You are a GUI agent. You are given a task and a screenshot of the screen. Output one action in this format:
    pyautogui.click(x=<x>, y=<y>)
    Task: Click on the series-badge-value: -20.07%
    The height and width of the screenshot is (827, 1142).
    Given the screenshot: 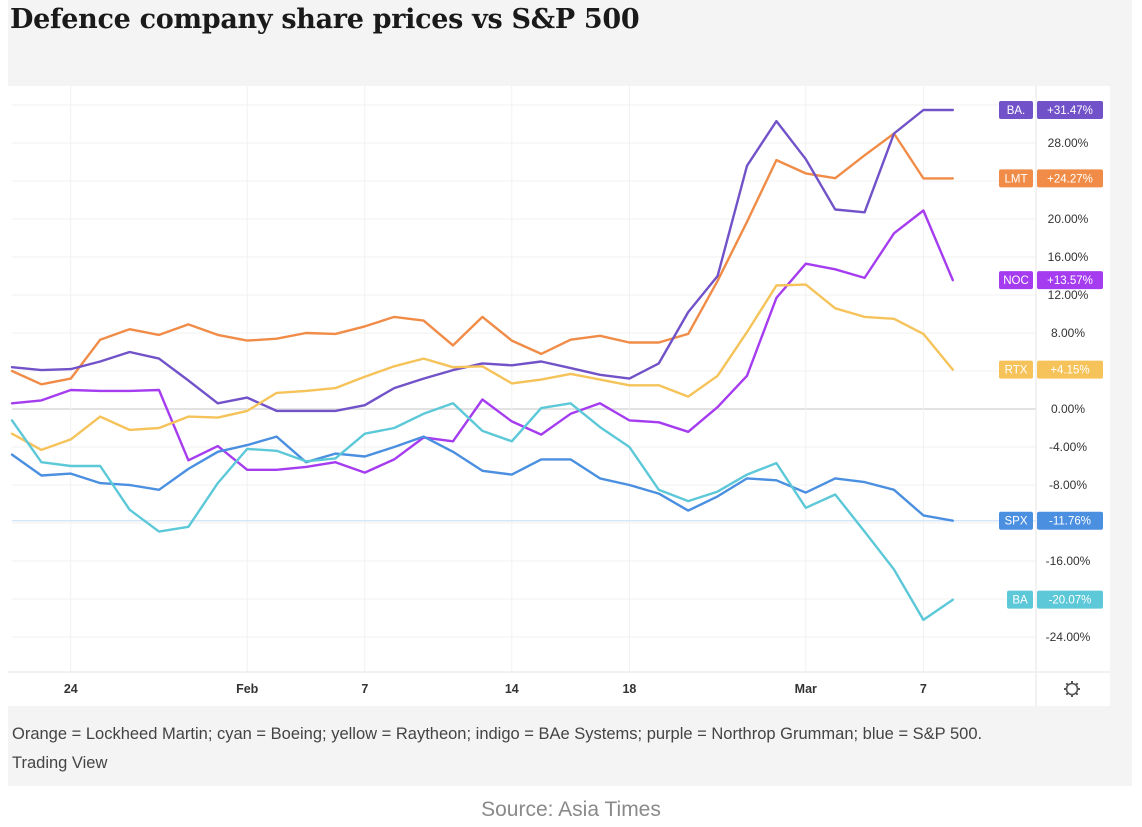 What is the action you would take?
    pyautogui.click(x=1070, y=601)
    